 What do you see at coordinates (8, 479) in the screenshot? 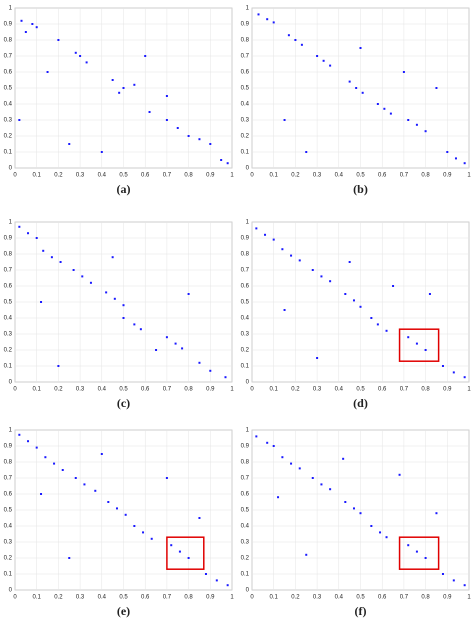
I see `y-tick-label: 0.7` at bounding box center [8, 479].